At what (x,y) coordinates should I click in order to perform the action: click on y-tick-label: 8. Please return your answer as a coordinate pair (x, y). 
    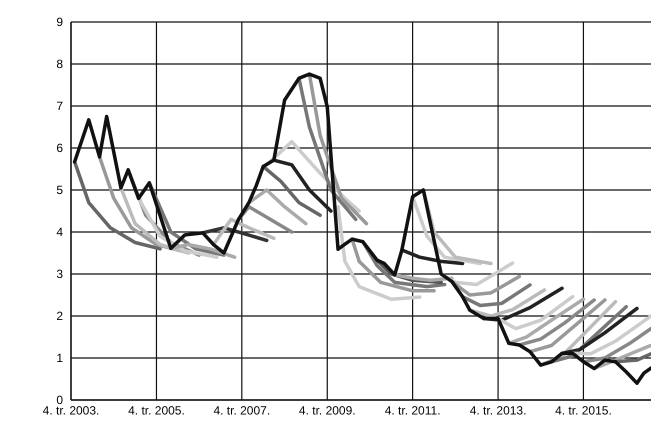
    Looking at the image, I should click on (60, 63).